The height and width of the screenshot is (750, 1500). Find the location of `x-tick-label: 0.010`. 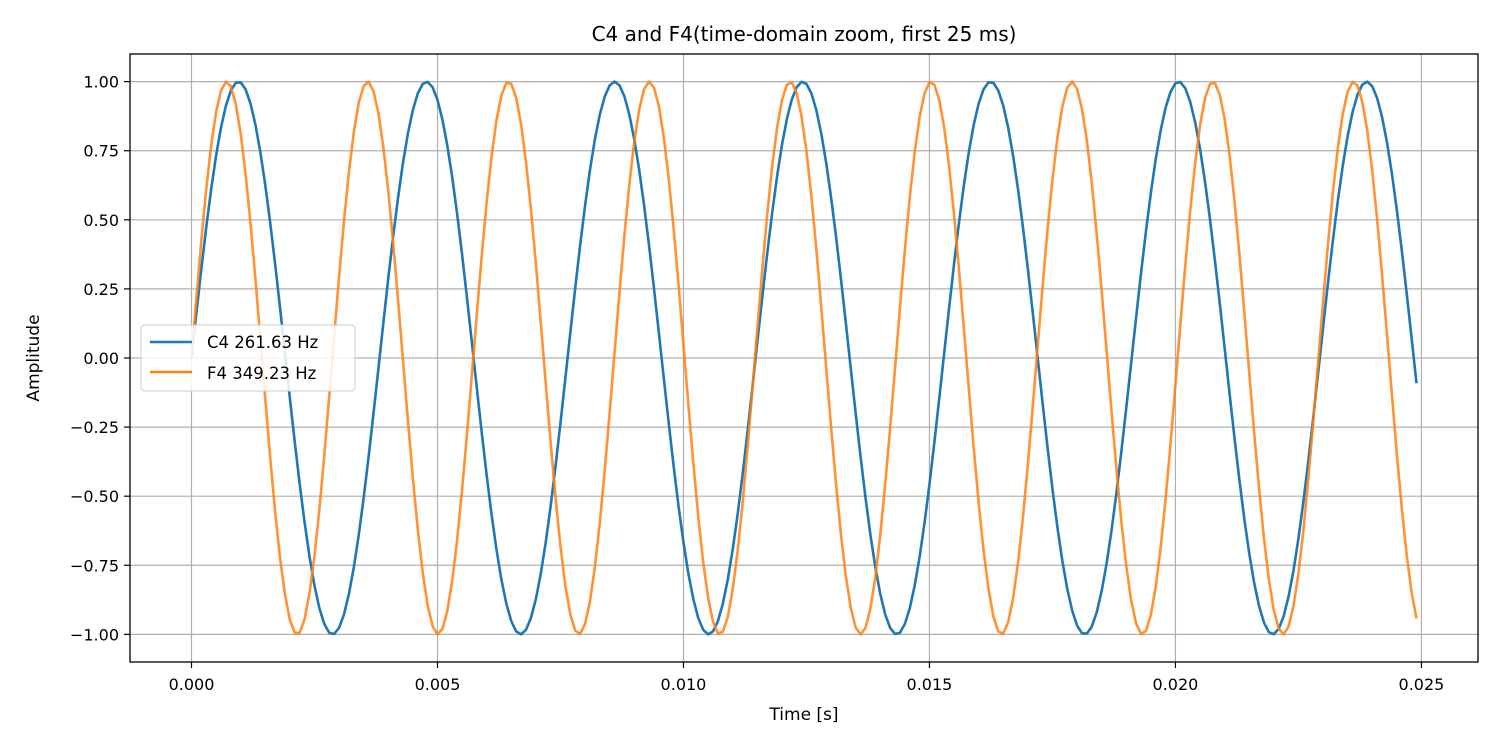

x-tick-label: 0.010 is located at coordinates (684, 684).